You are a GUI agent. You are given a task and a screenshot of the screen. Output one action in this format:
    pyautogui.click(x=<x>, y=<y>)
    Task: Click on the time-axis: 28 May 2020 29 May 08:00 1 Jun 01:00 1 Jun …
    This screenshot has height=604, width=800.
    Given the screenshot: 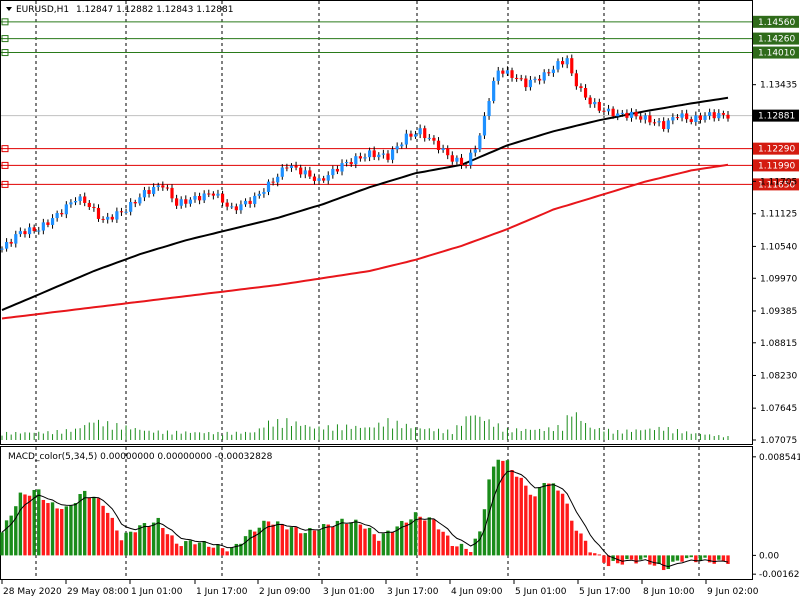 What is the action you would take?
    pyautogui.click(x=380, y=588)
    